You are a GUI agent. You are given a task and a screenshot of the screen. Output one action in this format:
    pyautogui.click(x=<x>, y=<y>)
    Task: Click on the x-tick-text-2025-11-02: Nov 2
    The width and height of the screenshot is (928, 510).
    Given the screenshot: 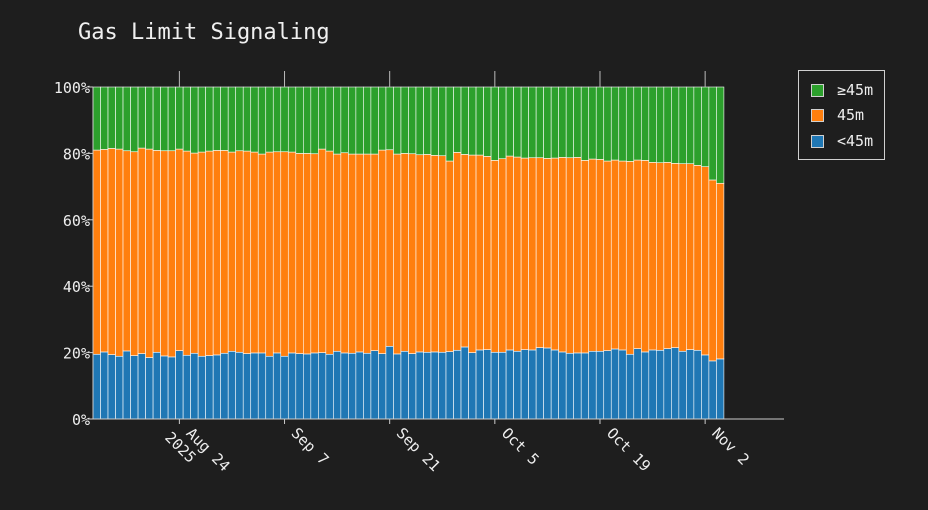 What is the action you would take?
    pyautogui.click(x=730, y=446)
    